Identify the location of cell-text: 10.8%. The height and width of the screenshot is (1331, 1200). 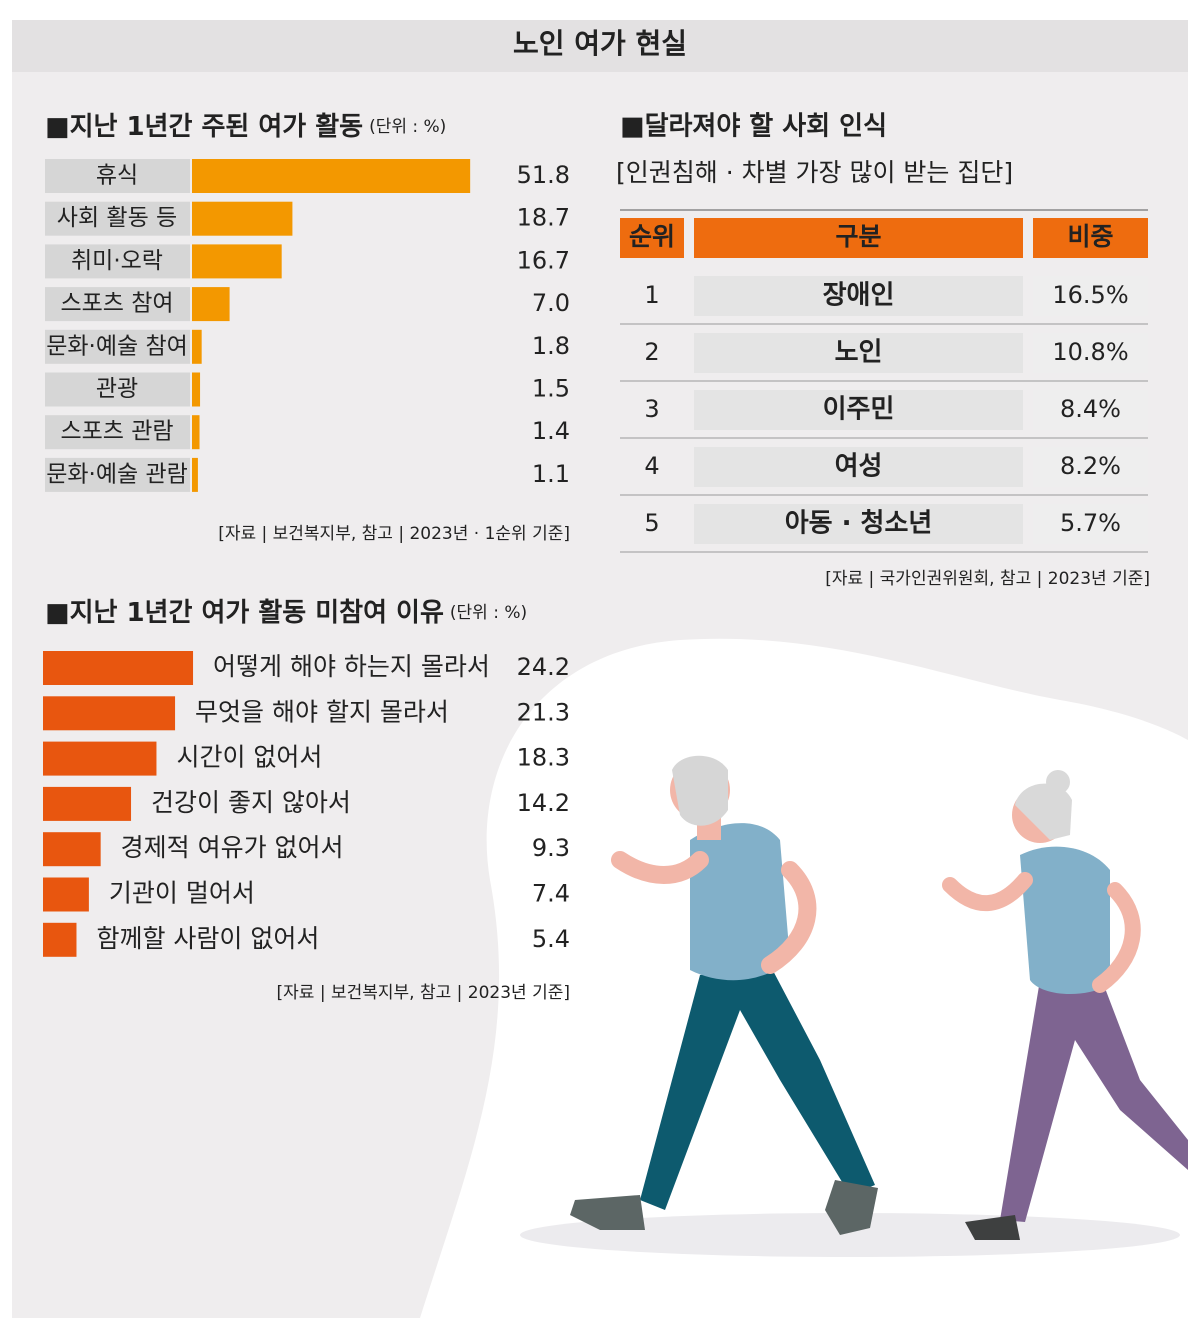
(1090, 352).